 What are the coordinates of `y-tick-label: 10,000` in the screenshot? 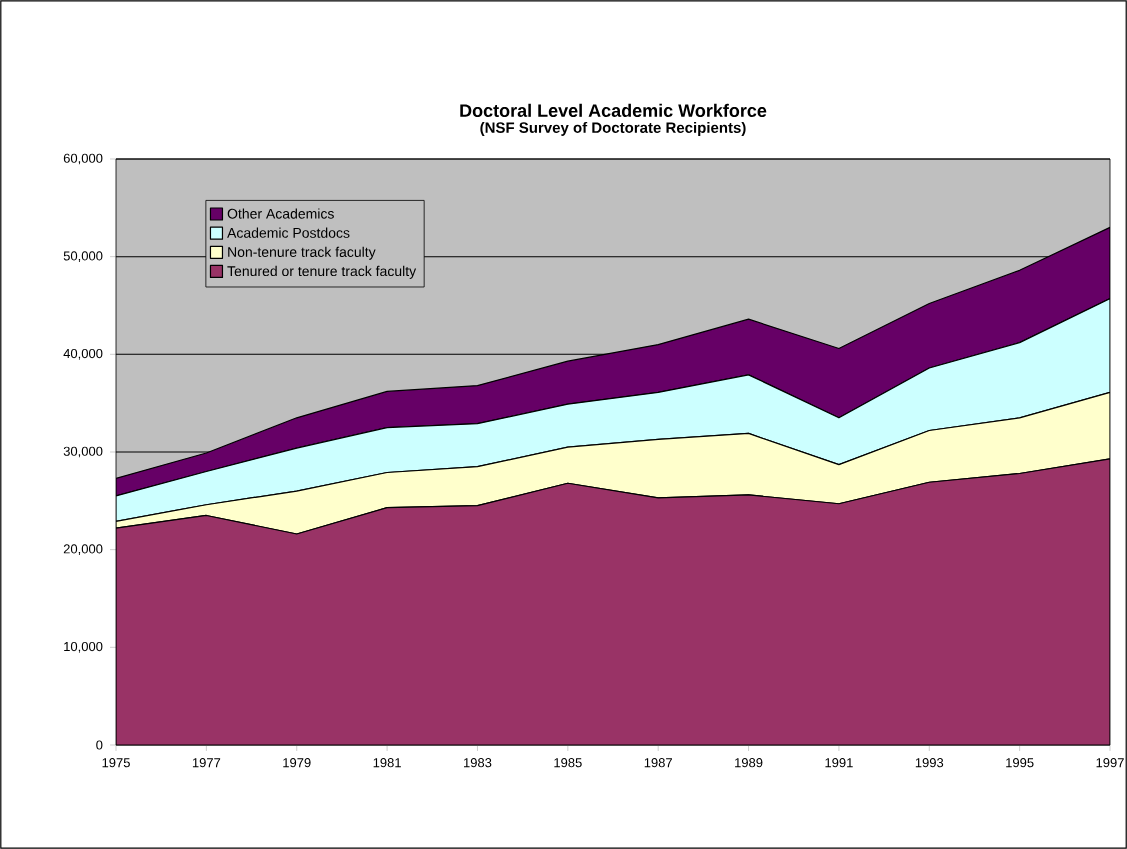 It's located at (83, 647).